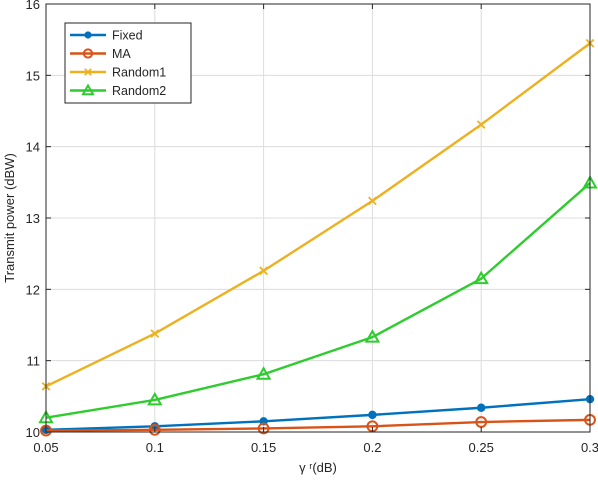 The height and width of the screenshot is (485, 598). Describe the element at coordinates (318, 467) in the screenshot. I see `x-axis-label: γ ʳ(dB)` at that location.